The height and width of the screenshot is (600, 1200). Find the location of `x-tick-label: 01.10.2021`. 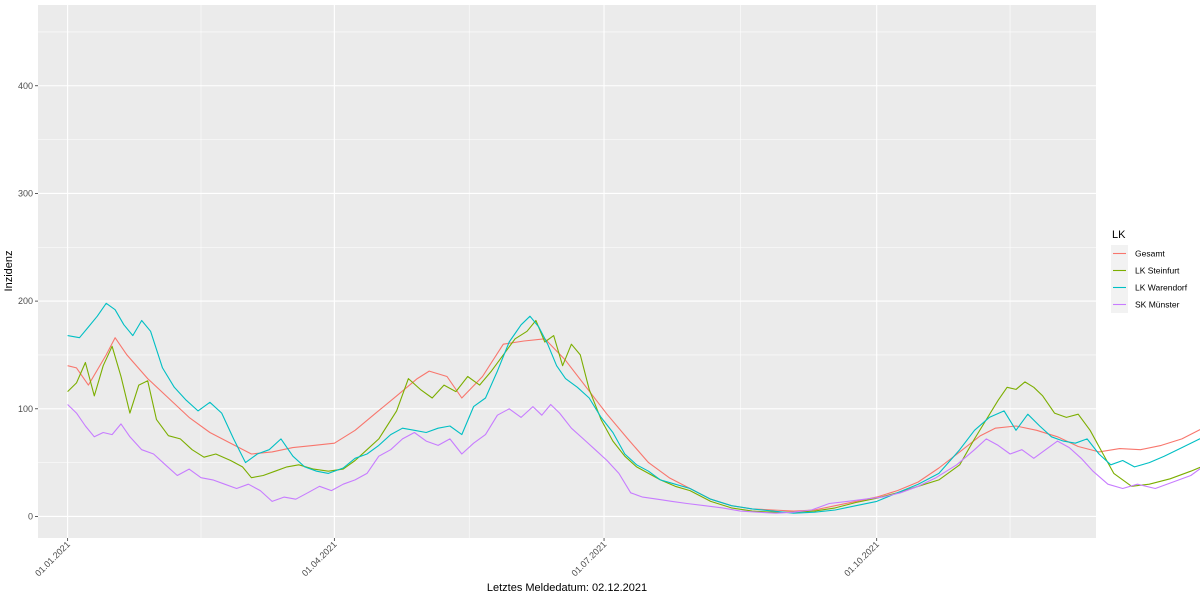

x-tick-label: 01.10.2021 is located at coordinates (861, 558).